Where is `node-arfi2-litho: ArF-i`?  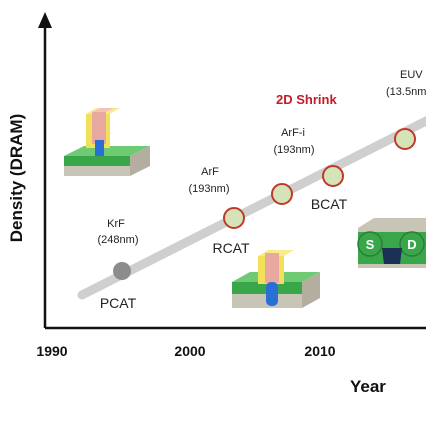 node-arfi2-litho: ArF-i is located at coordinates (293, 133).